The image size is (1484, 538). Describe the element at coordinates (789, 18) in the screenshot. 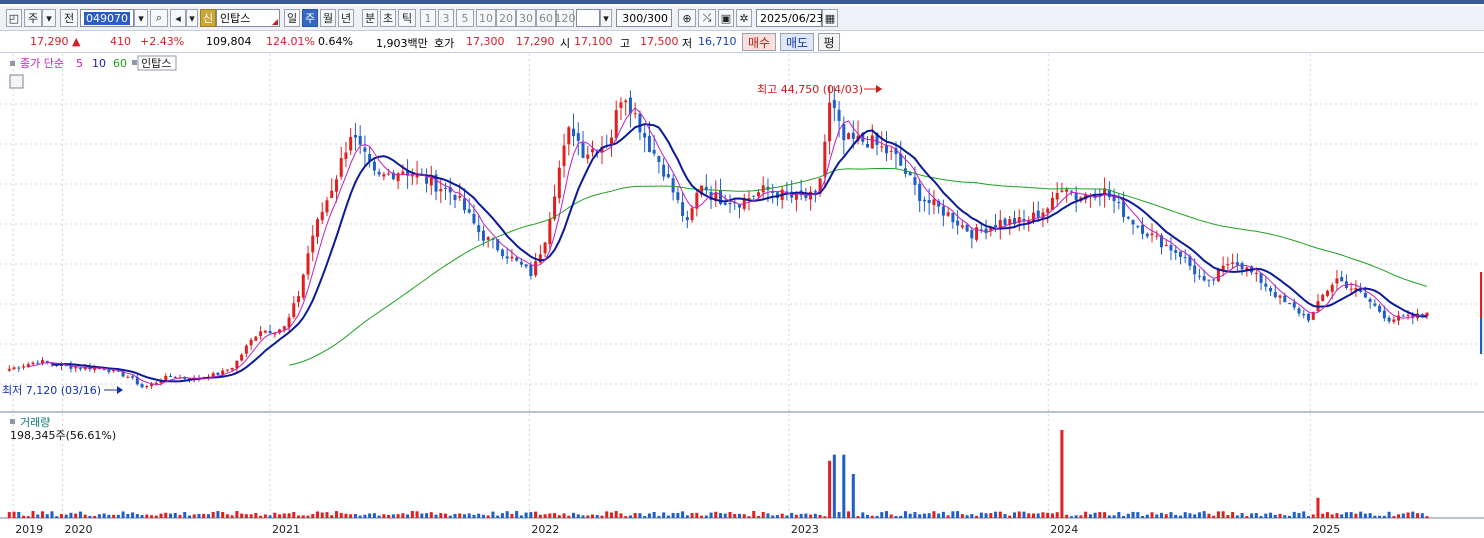

I see `date-input: 2025/06/23` at that location.